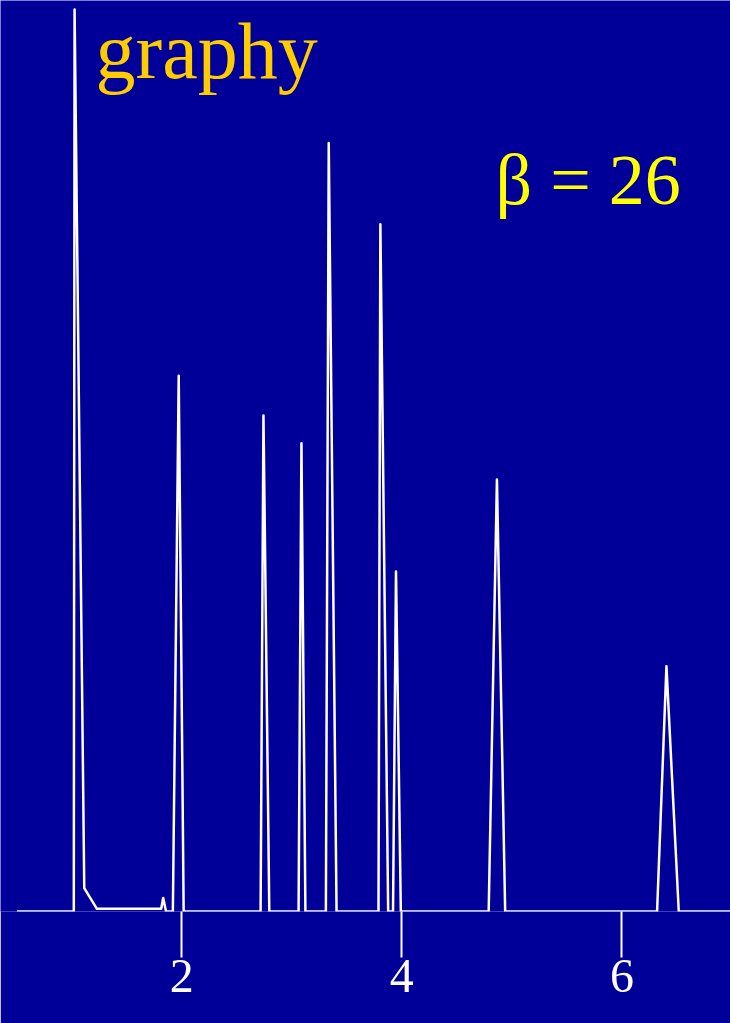 The image size is (730, 1023). I want to click on x-tick-label: 2, so click(181, 975).